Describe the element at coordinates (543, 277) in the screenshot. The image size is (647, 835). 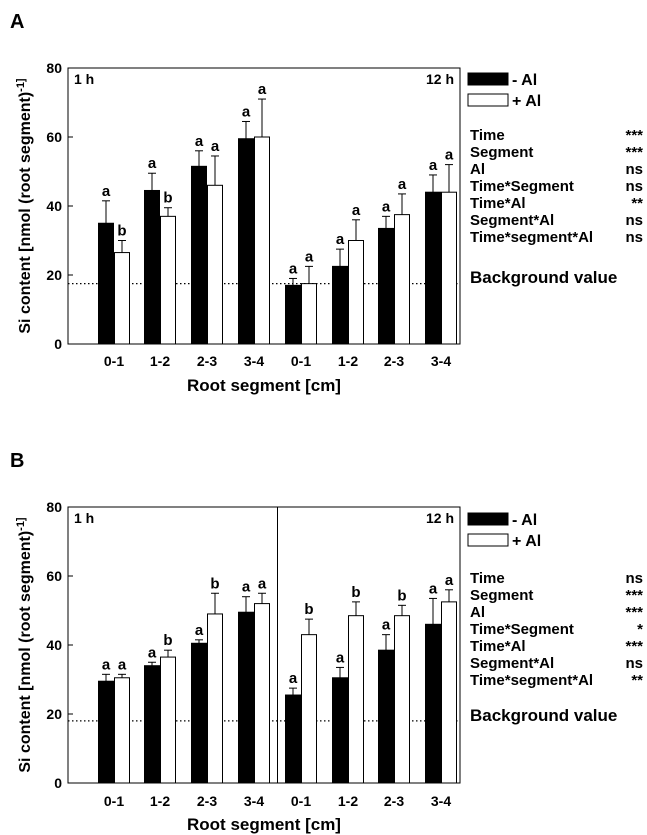
I see `background-value-label: Background value` at that location.